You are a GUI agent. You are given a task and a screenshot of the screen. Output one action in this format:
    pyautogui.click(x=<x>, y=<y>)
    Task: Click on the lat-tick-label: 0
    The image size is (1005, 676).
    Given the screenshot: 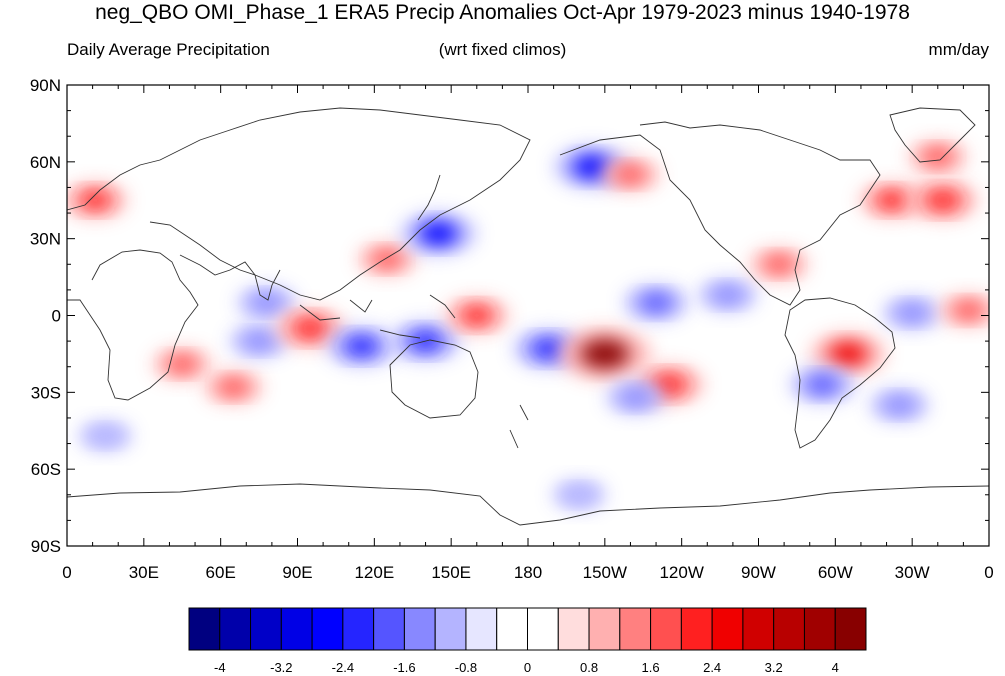 What is the action you would take?
    pyautogui.click(x=56, y=316)
    